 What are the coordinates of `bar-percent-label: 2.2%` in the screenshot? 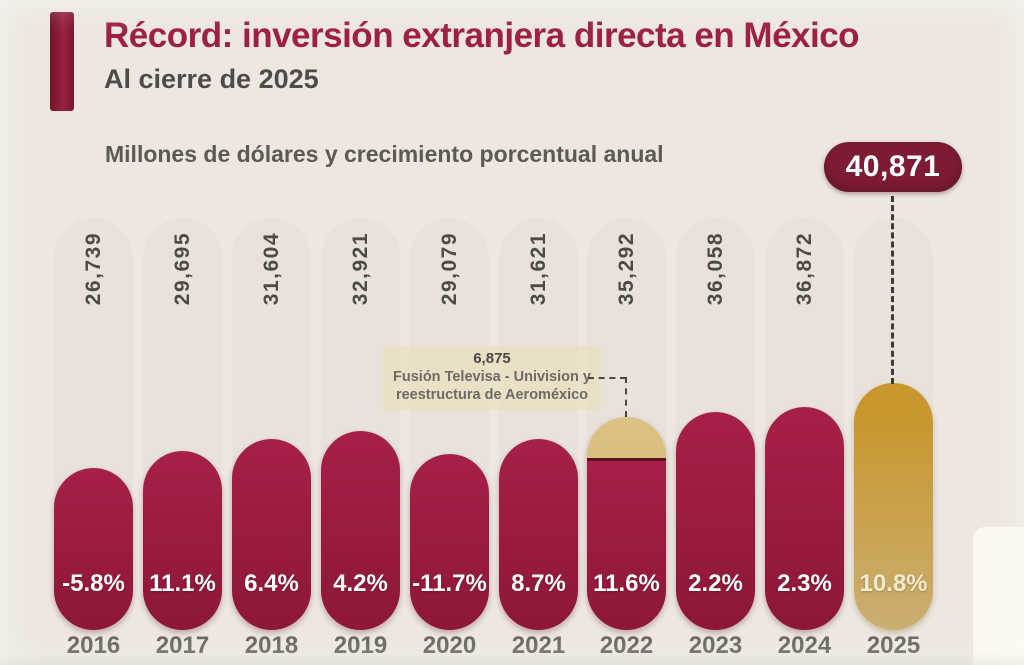 It's located at (715, 583).